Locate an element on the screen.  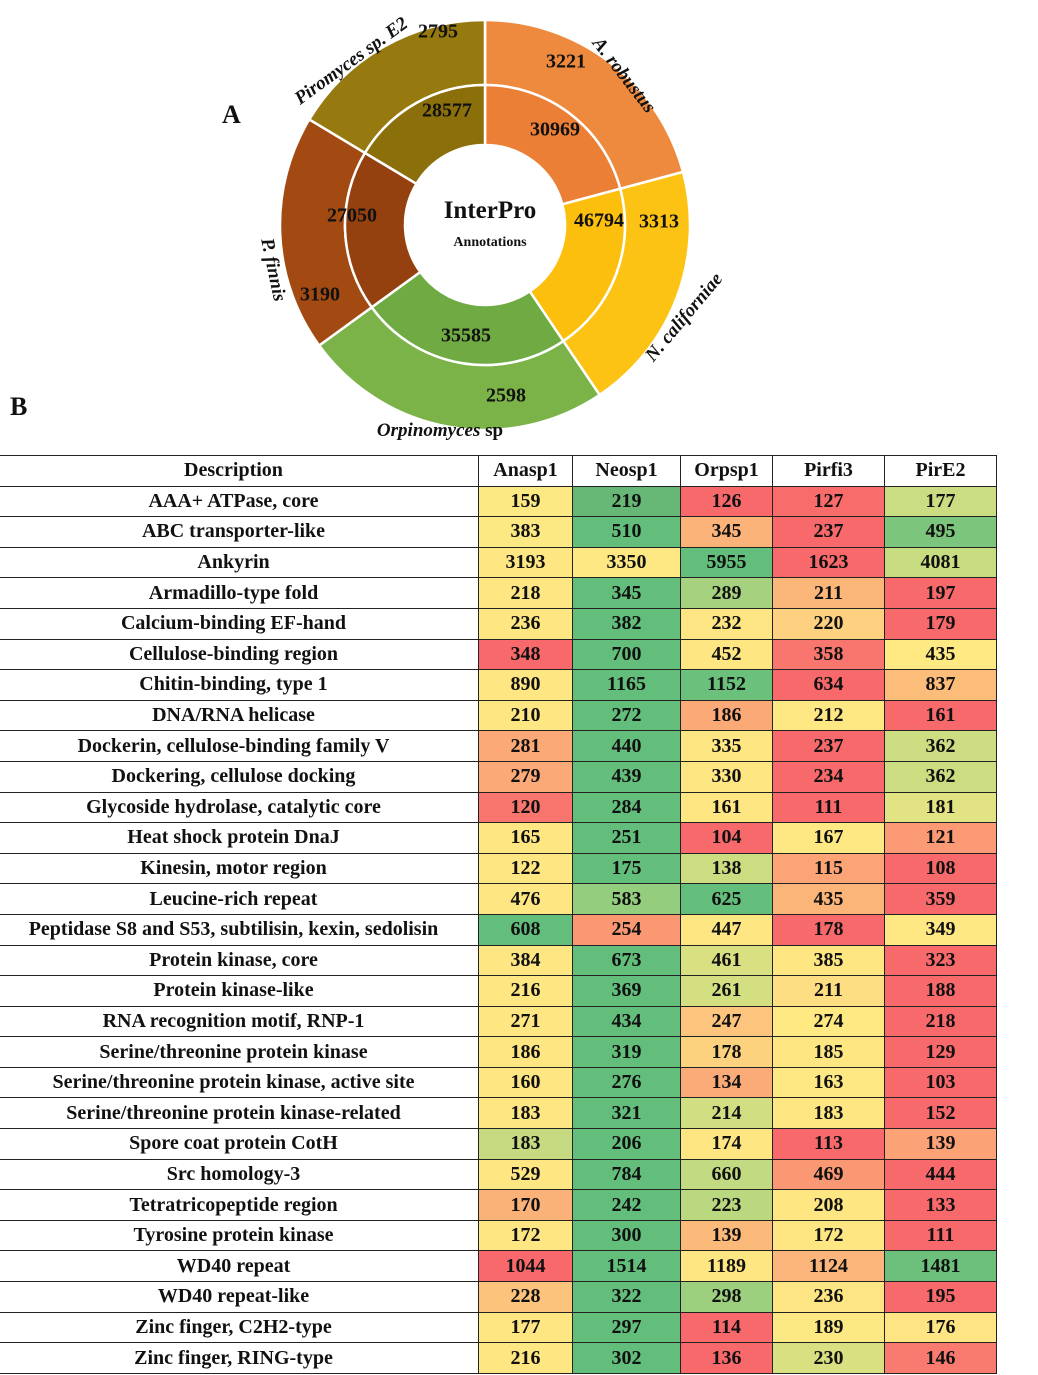
heatmap-cell: 4081 is located at coordinates (940, 562).